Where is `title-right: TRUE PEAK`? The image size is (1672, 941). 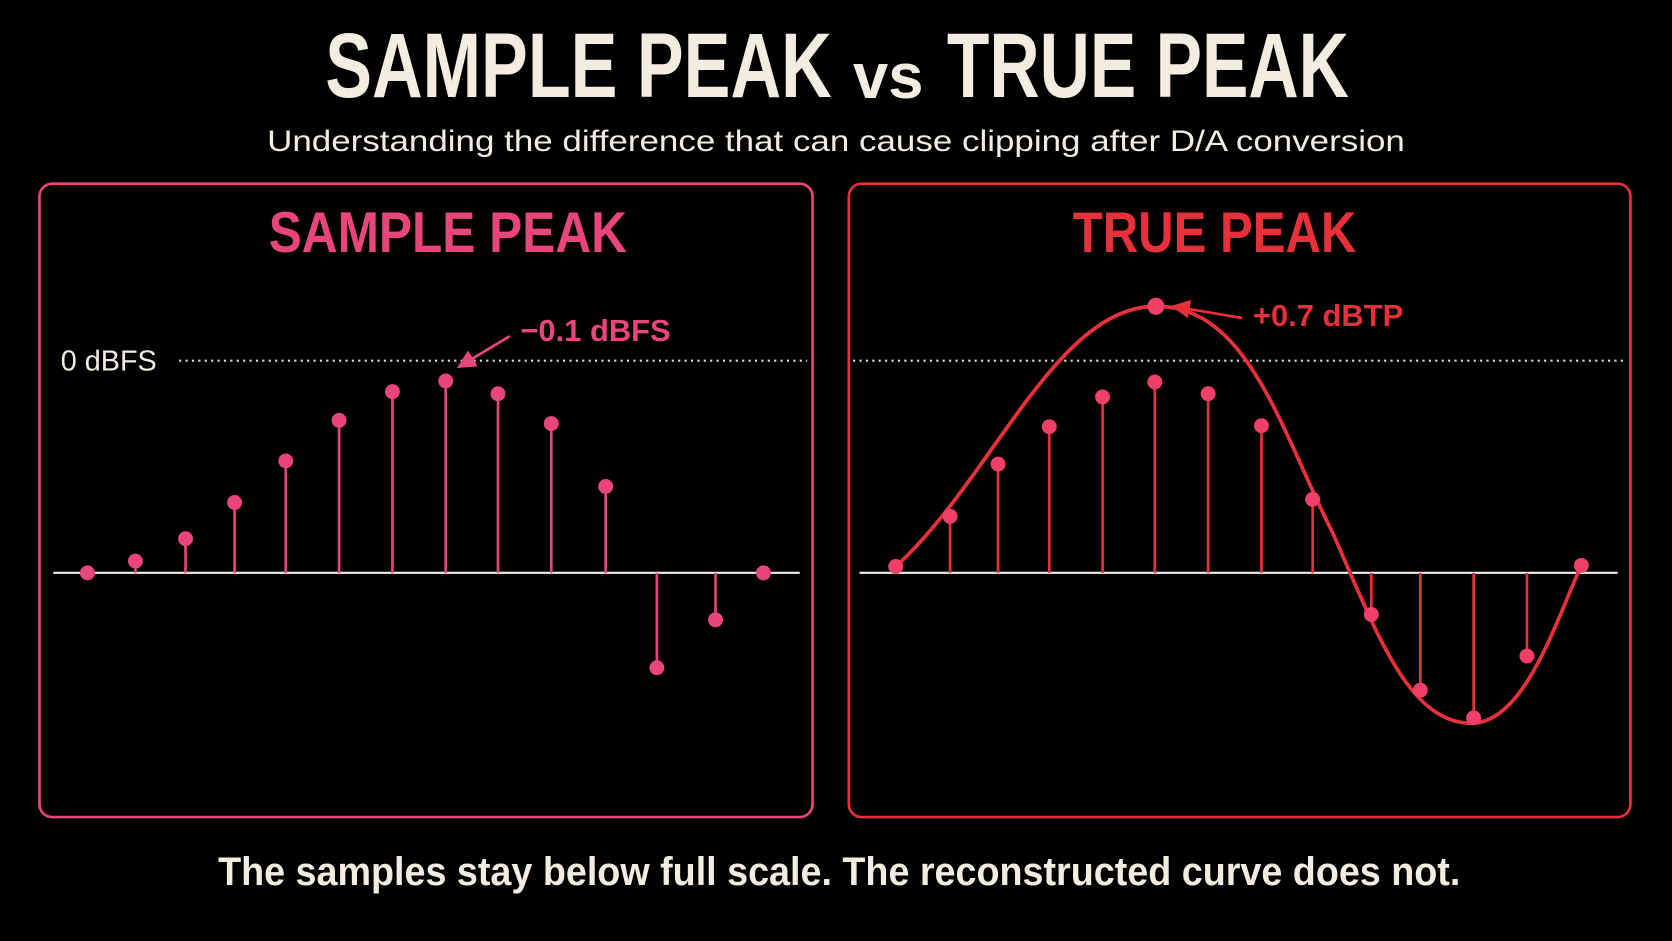
title-right: TRUE PEAK is located at coordinates (1148, 66).